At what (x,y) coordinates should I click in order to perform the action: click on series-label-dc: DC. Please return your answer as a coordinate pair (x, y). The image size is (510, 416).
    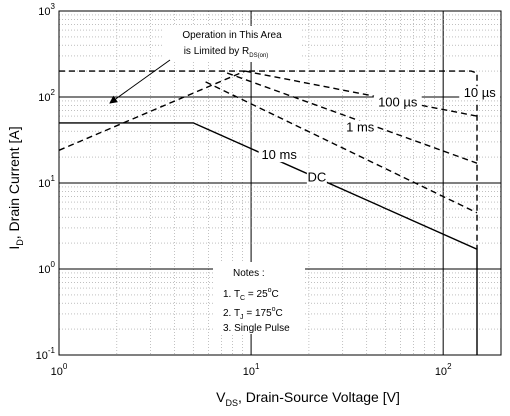
    Looking at the image, I should click on (316, 176).